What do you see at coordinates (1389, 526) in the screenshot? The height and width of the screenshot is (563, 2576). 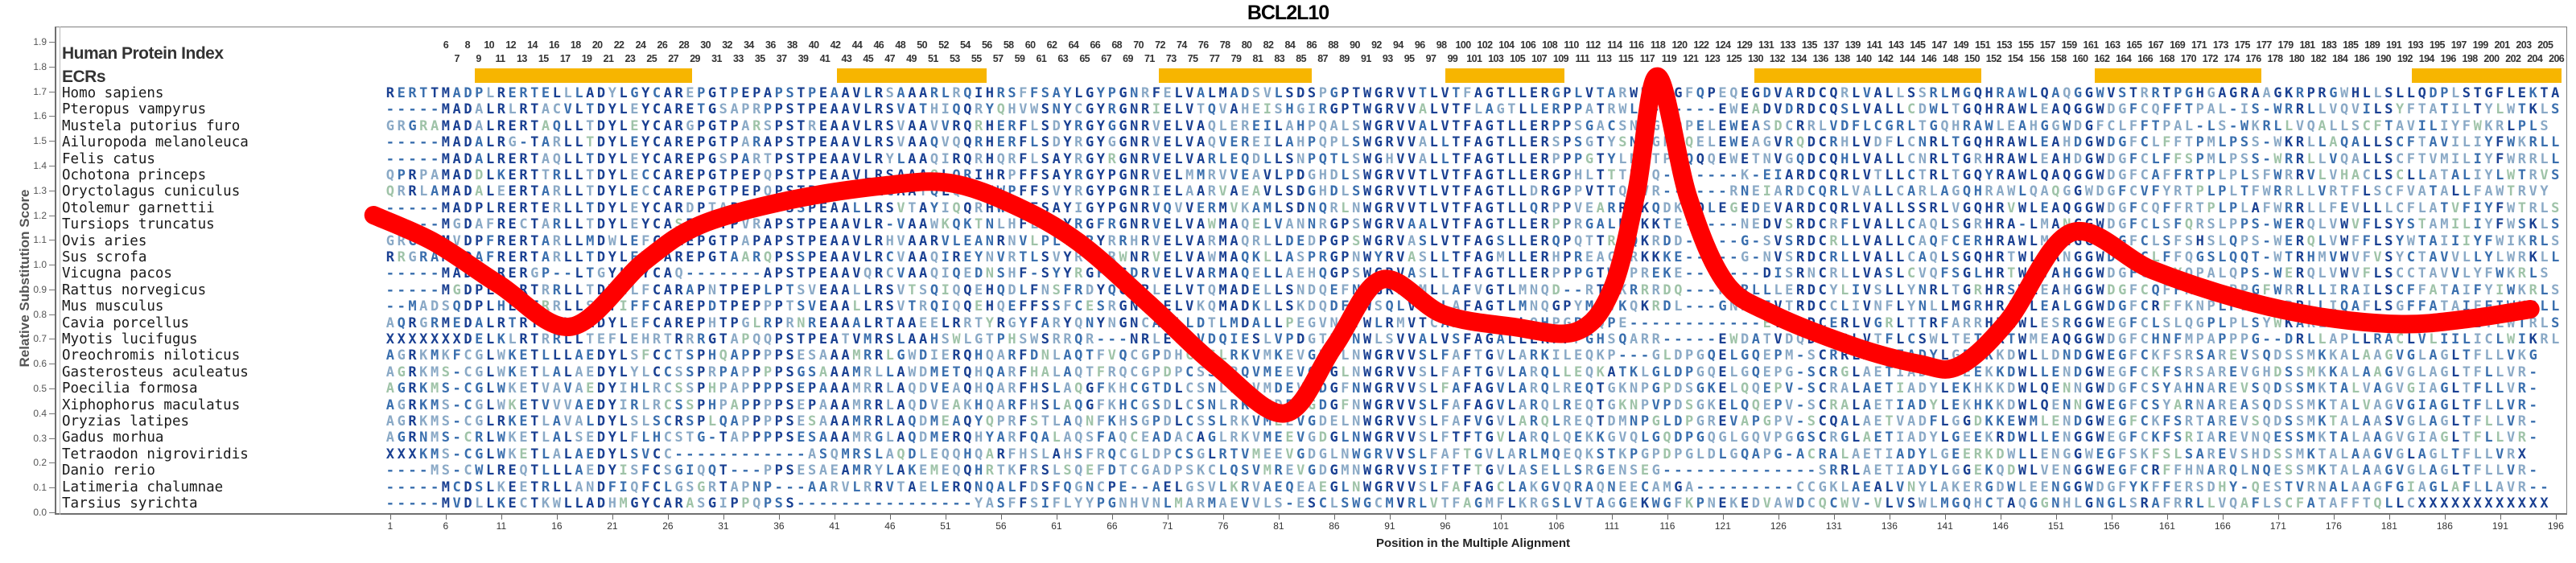 I see `x-tick-label: 91` at bounding box center [1389, 526].